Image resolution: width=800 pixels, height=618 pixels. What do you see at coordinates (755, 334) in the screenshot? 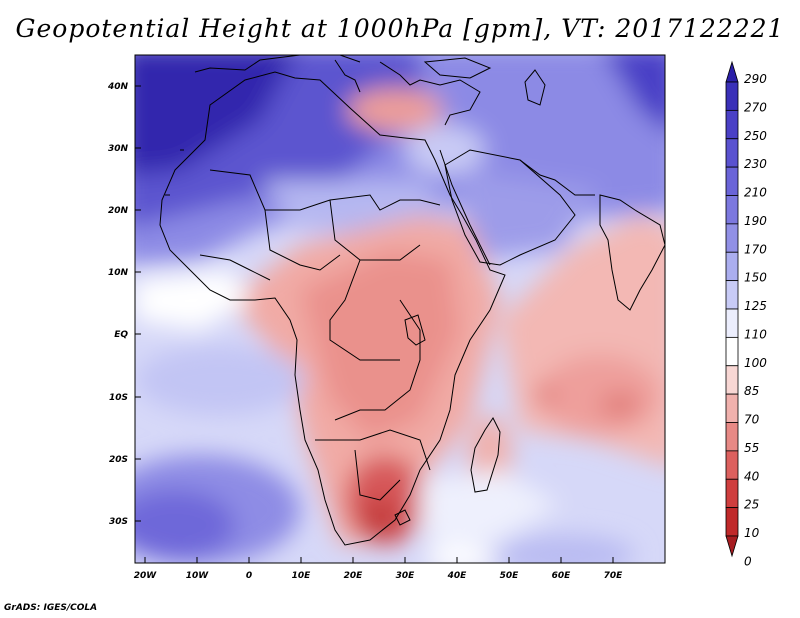
I see `colorbar-label: 110` at bounding box center [755, 334].